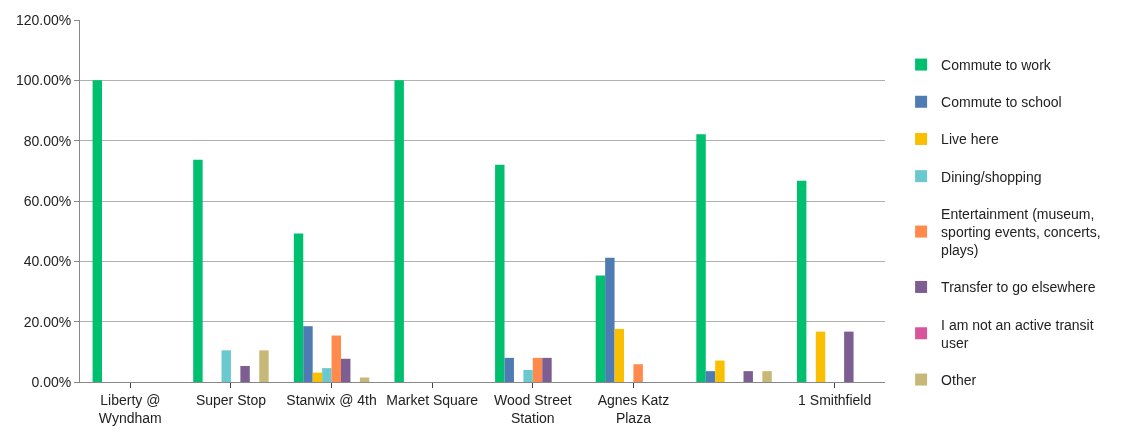 This screenshot has height=438, width=1145. Describe the element at coordinates (835, 399) in the screenshot. I see `x-tick-label: 1 Smithfield` at that location.